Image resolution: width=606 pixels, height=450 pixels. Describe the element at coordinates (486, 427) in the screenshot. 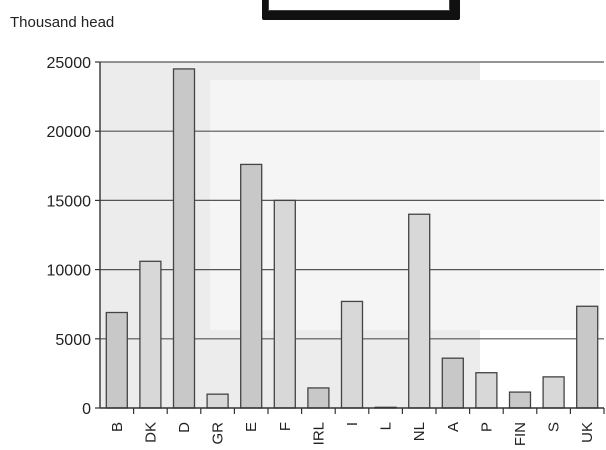

I see `x-tick-label: P` at that location.